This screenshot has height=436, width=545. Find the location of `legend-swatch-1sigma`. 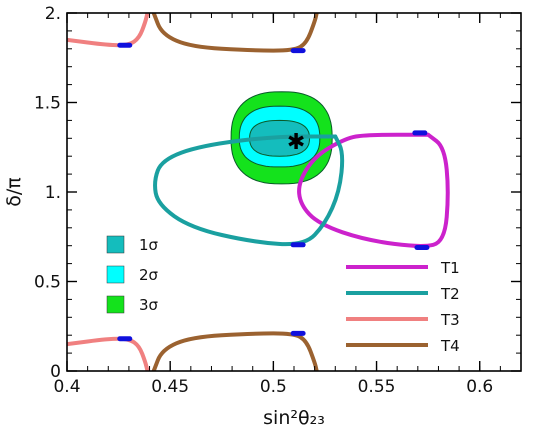

legend-swatch-1sigma is located at coordinates (115, 244).